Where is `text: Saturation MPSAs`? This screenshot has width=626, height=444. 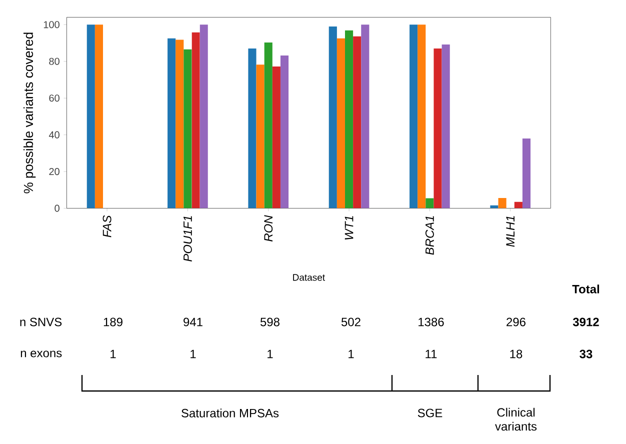 text: Saturation MPSAs is located at coordinates (230, 413).